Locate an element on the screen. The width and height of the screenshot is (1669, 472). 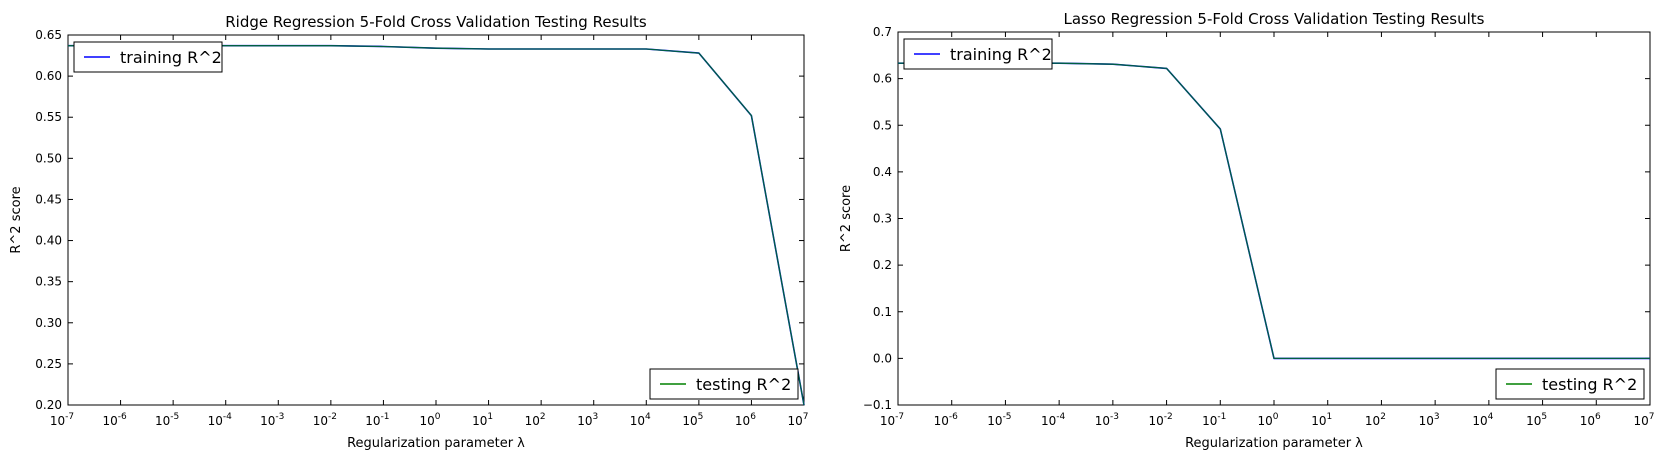
ridge-x-tick-label: 10⁷ is located at coordinates (797, 420).